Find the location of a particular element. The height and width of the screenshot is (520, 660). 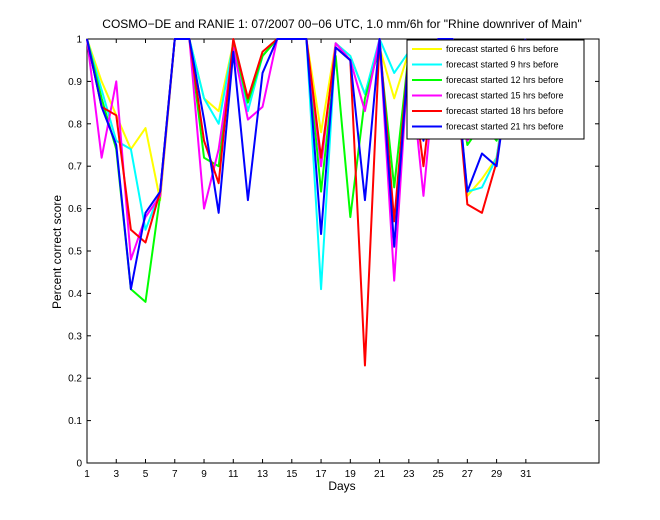

x-axis-label: Days is located at coordinates (341, 486).